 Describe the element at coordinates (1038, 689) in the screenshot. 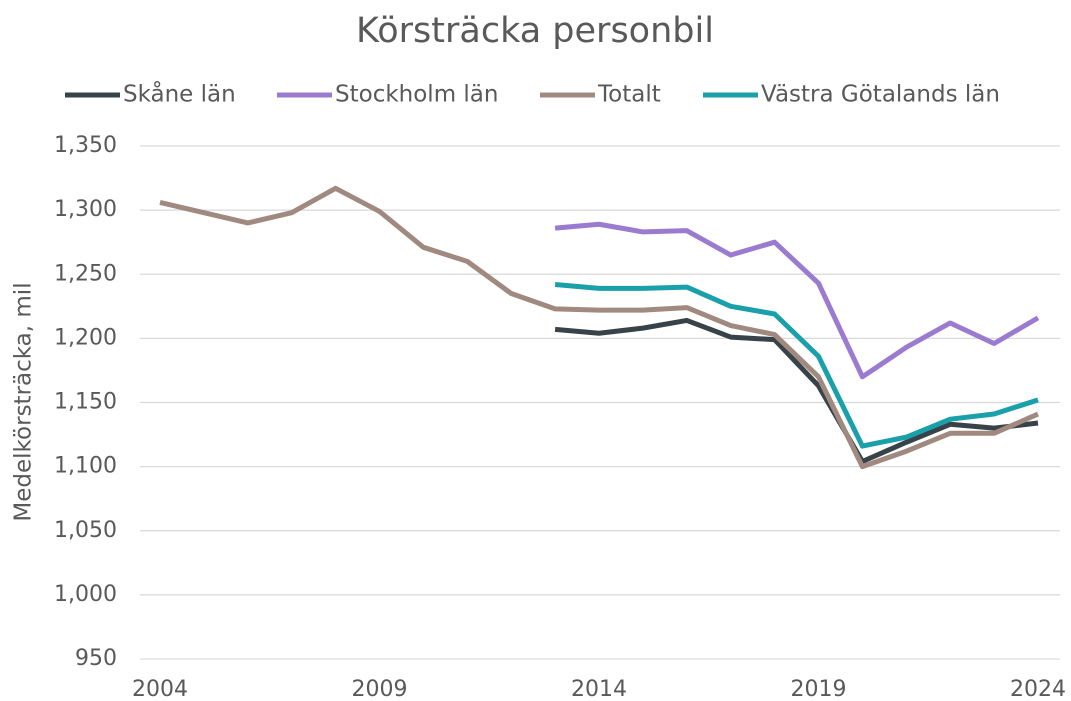

I see `x-tick-label: 2024` at that location.